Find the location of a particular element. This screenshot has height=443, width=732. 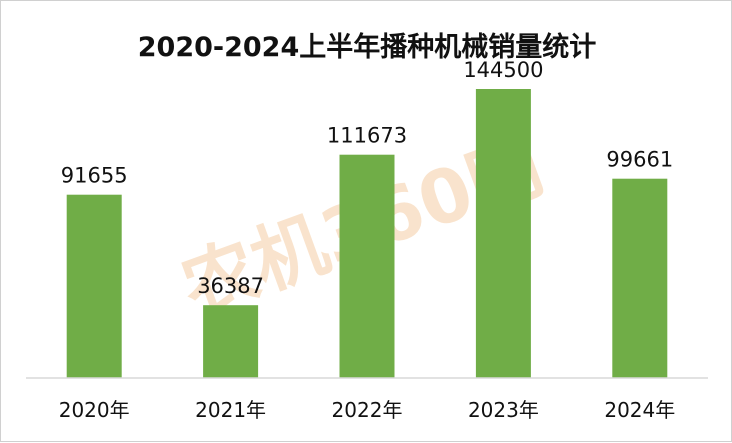

data-label-2021年: 36387 is located at coordinates (230, 286).